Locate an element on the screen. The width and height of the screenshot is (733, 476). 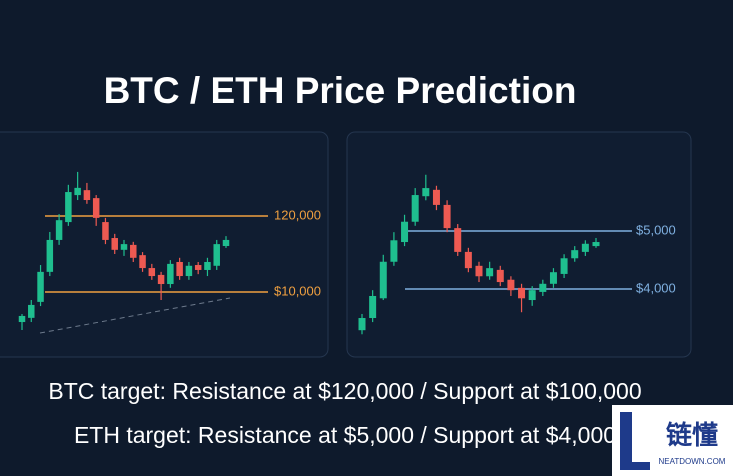
level-label: $4,000 is located at coordinates (656, 287).